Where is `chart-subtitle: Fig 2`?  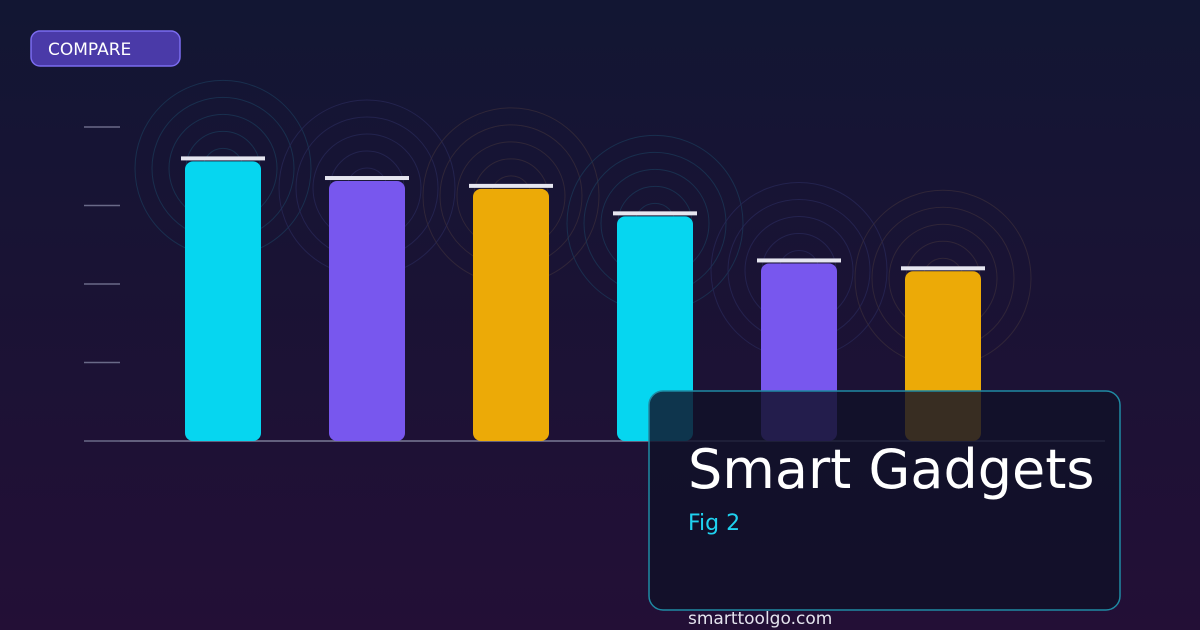
chart-subtitle: Fig 2 is located at coordinates (714, 523).